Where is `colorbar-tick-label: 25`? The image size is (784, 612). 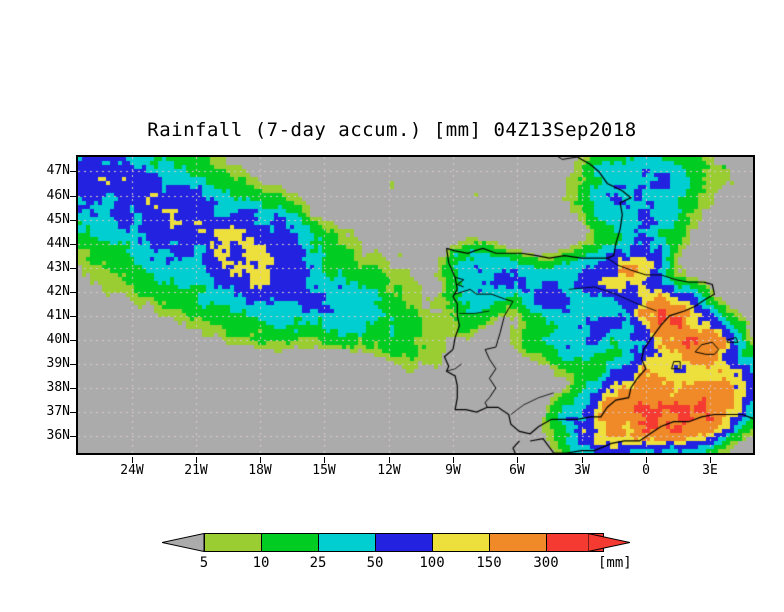
colorbar-tick-label: 25 is located at coordinates (318, 563).